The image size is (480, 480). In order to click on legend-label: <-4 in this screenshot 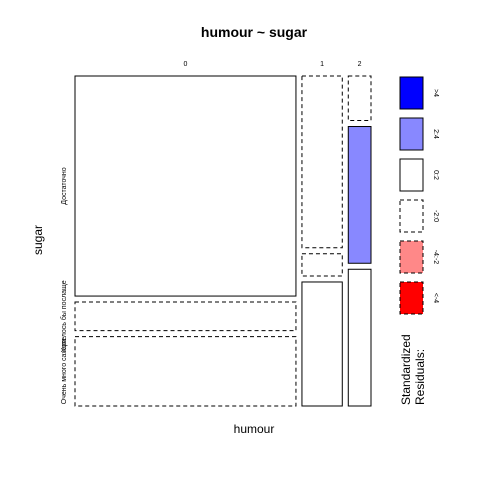, I will do `click(435, 298)`.